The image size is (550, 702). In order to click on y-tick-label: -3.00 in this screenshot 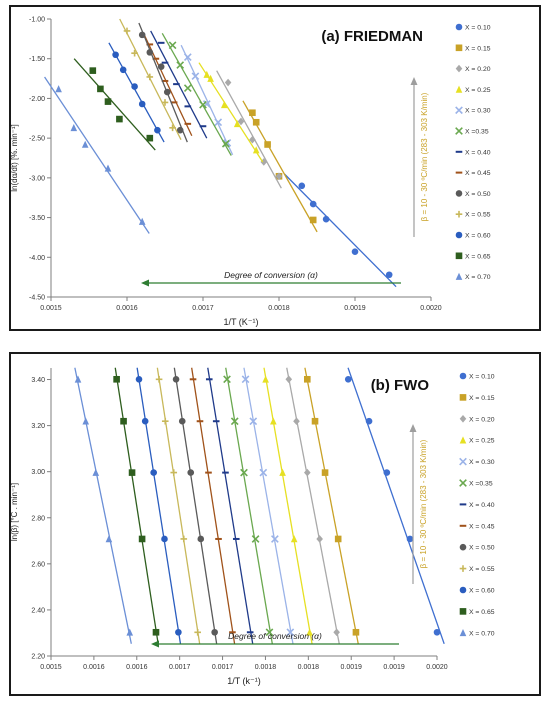, I will do `click(37, 178)`.